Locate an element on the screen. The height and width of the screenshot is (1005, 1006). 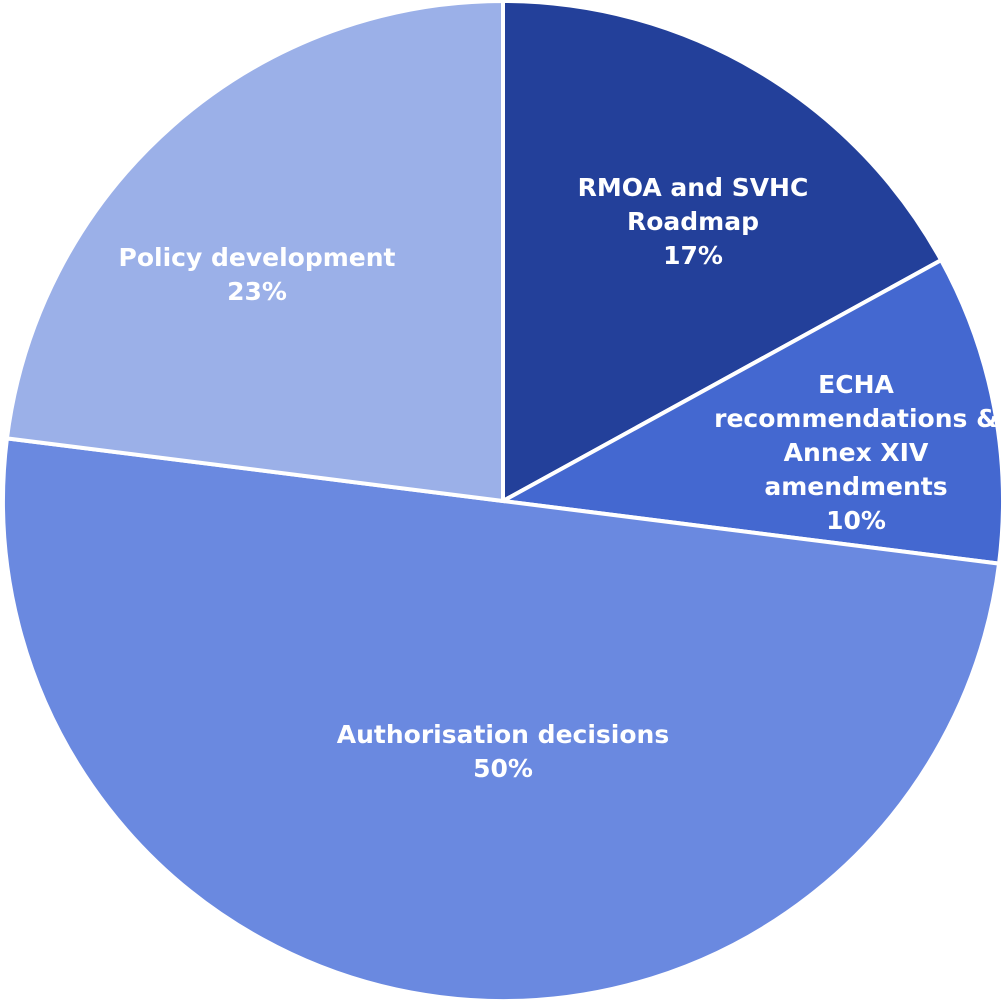
category-label: Authorisation decisions is located at coordinates (503, 734).